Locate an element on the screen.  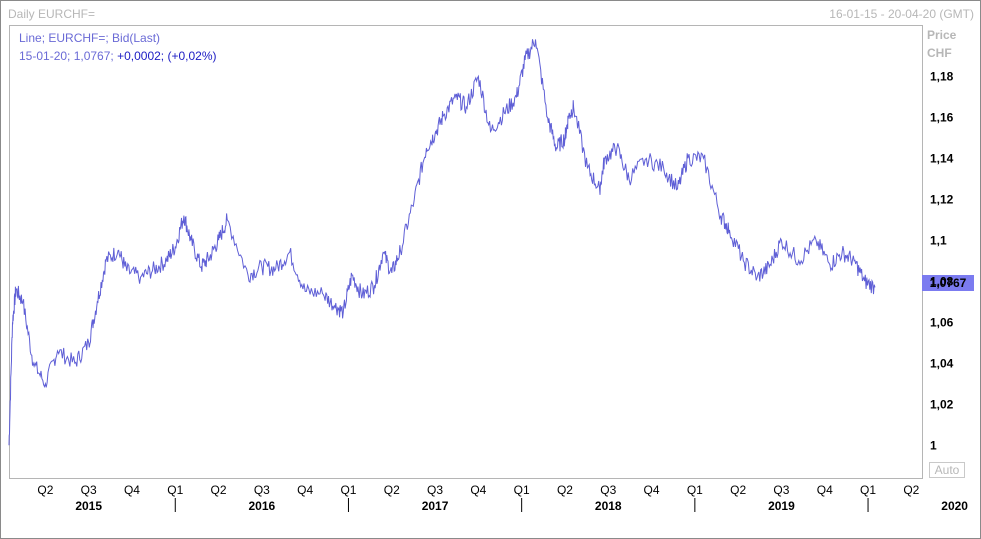
y-tick-label: 1,04 is located at coordinates (942, 363).